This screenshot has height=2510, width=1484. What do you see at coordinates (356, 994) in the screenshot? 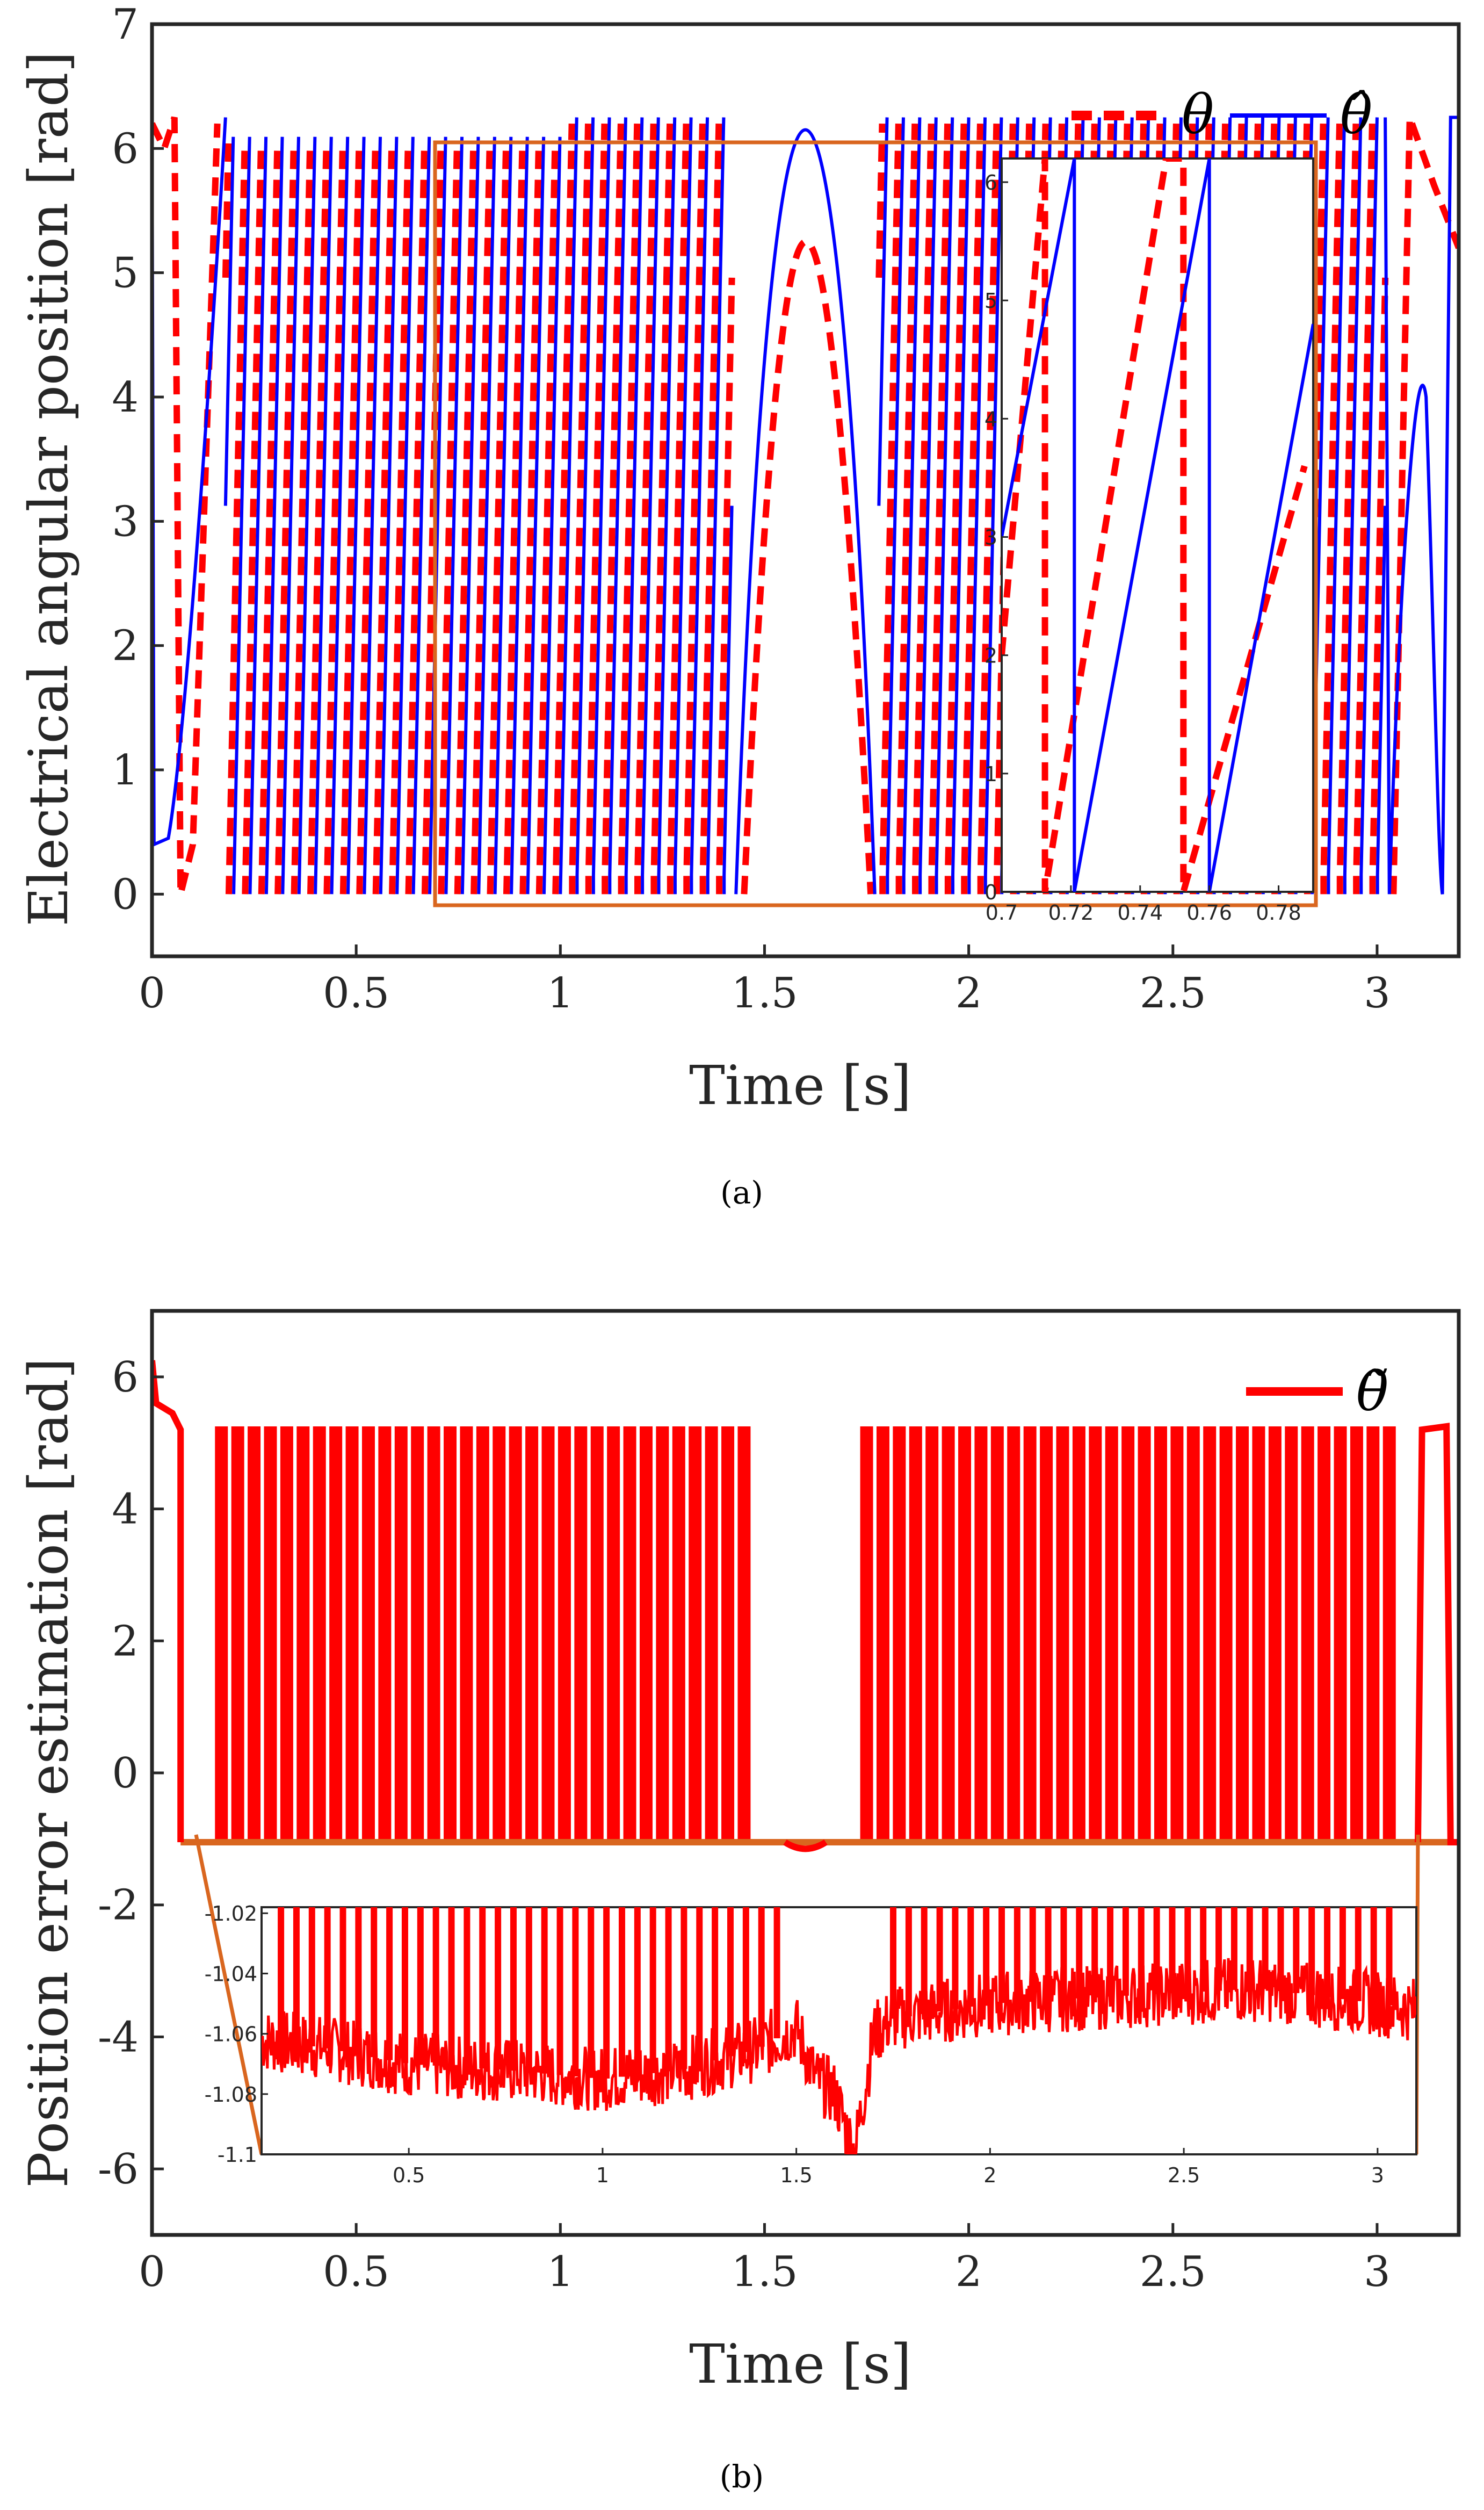
I see `chart-a-xtick-label: 0.5` at bounding box center [356, 994].